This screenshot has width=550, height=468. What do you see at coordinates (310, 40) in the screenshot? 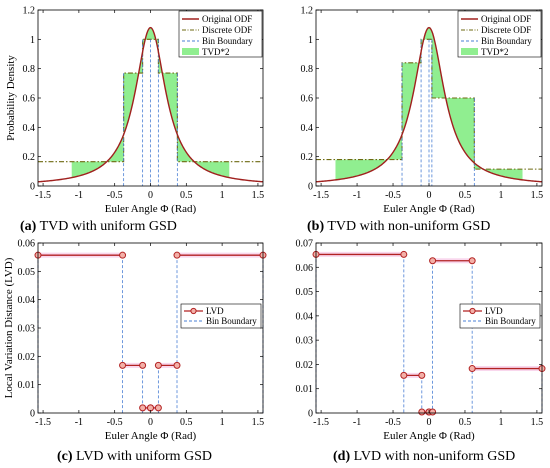
I see `y-tick-label: 1` at bounding box center [310, 40].